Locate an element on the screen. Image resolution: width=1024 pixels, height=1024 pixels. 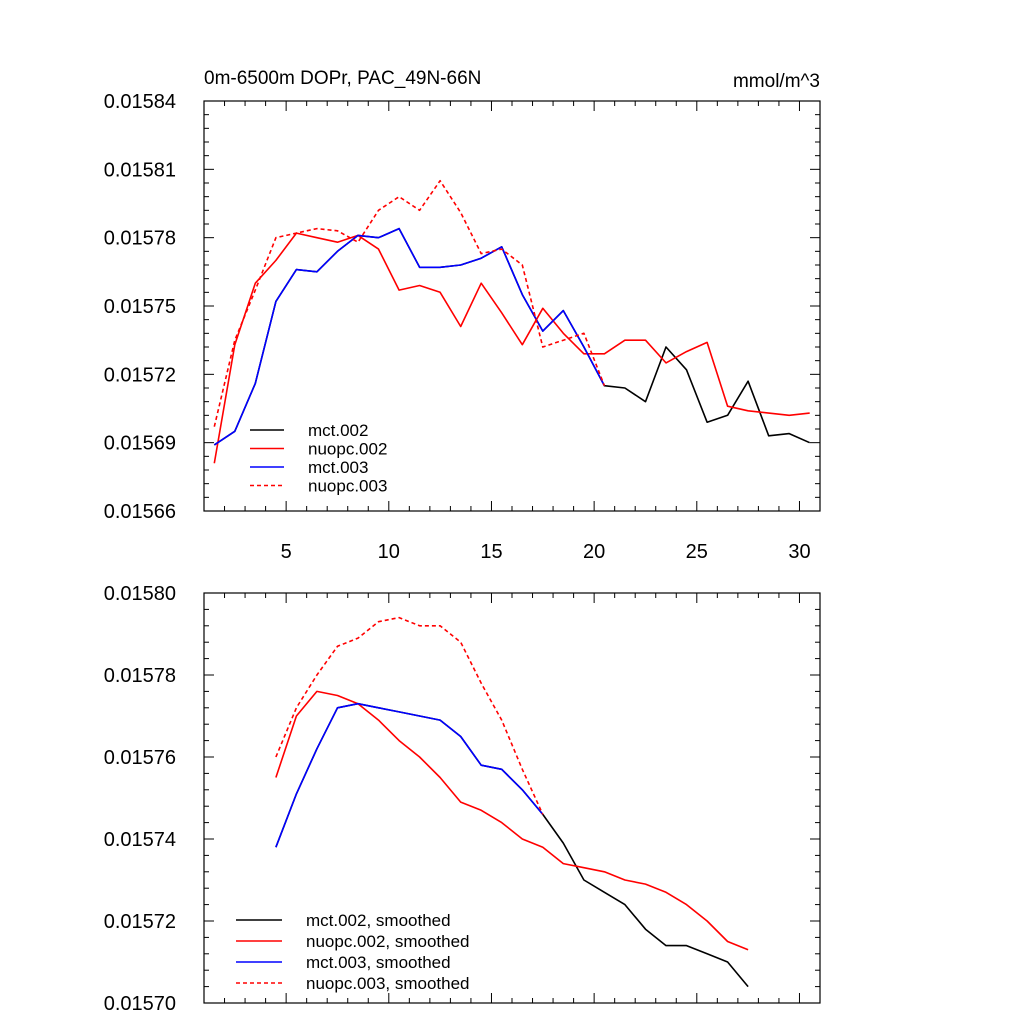
bottom-legend-label: mct.002, smoothed is located at coordinates (378, 920).